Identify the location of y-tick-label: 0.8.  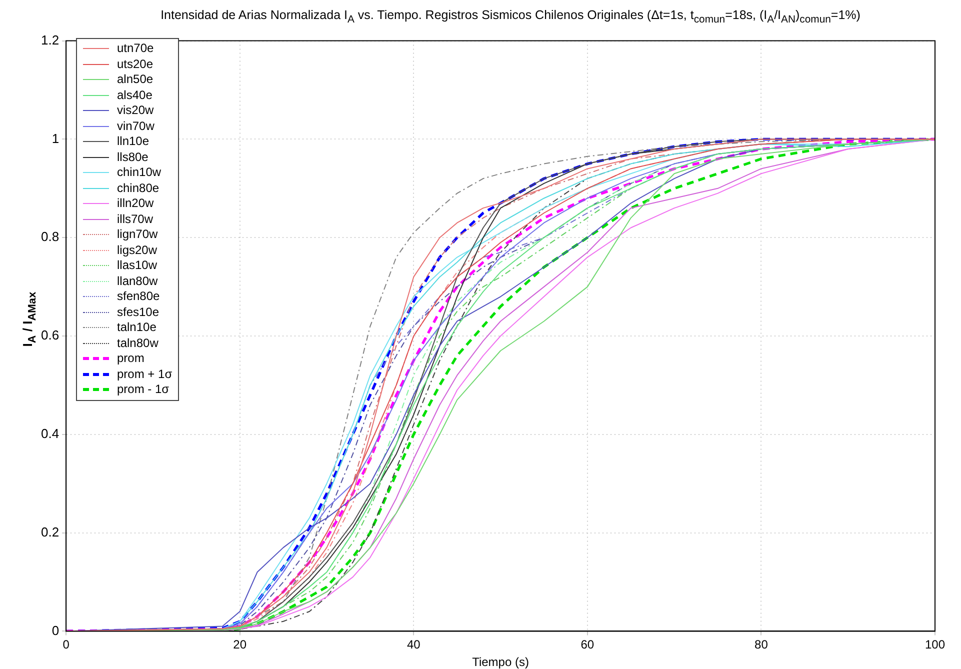
(50, 236).